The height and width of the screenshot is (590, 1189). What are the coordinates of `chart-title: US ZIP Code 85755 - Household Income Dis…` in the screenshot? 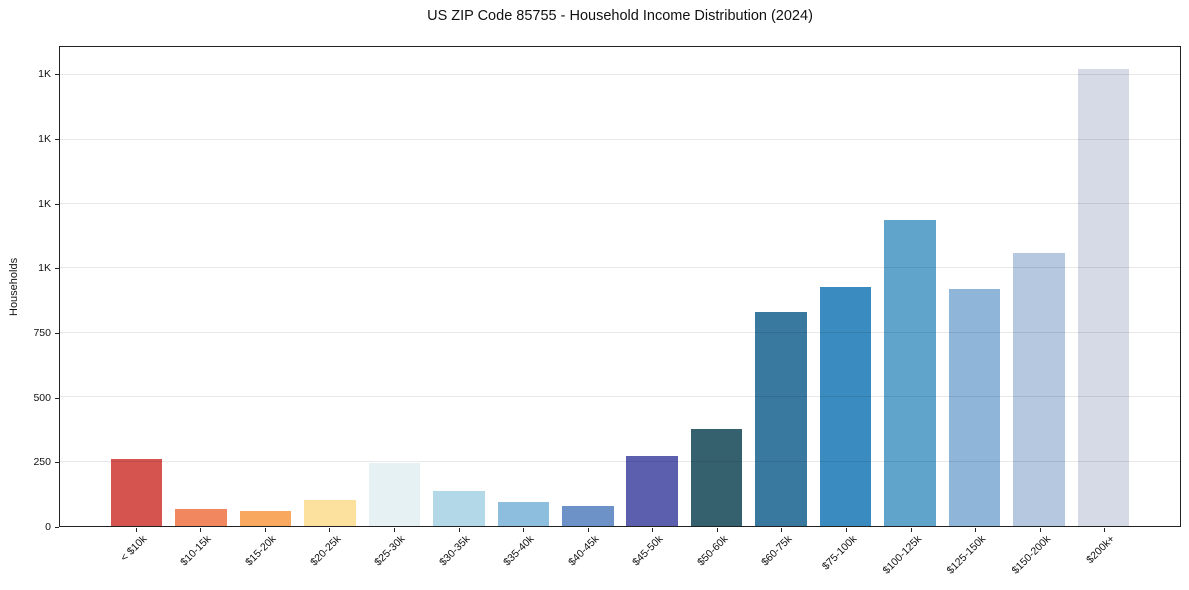 It's located at (620, 16).